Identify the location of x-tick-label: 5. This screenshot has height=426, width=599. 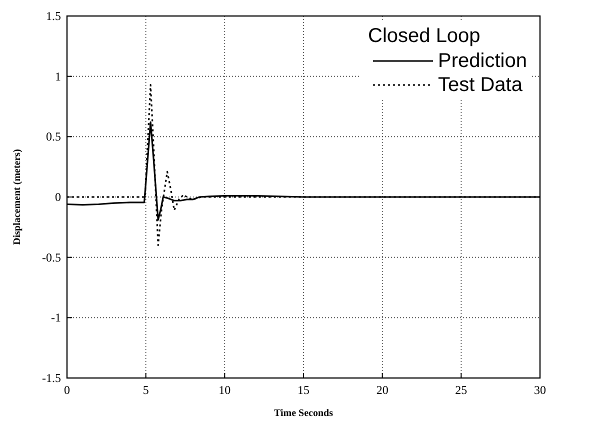
(145, 390).